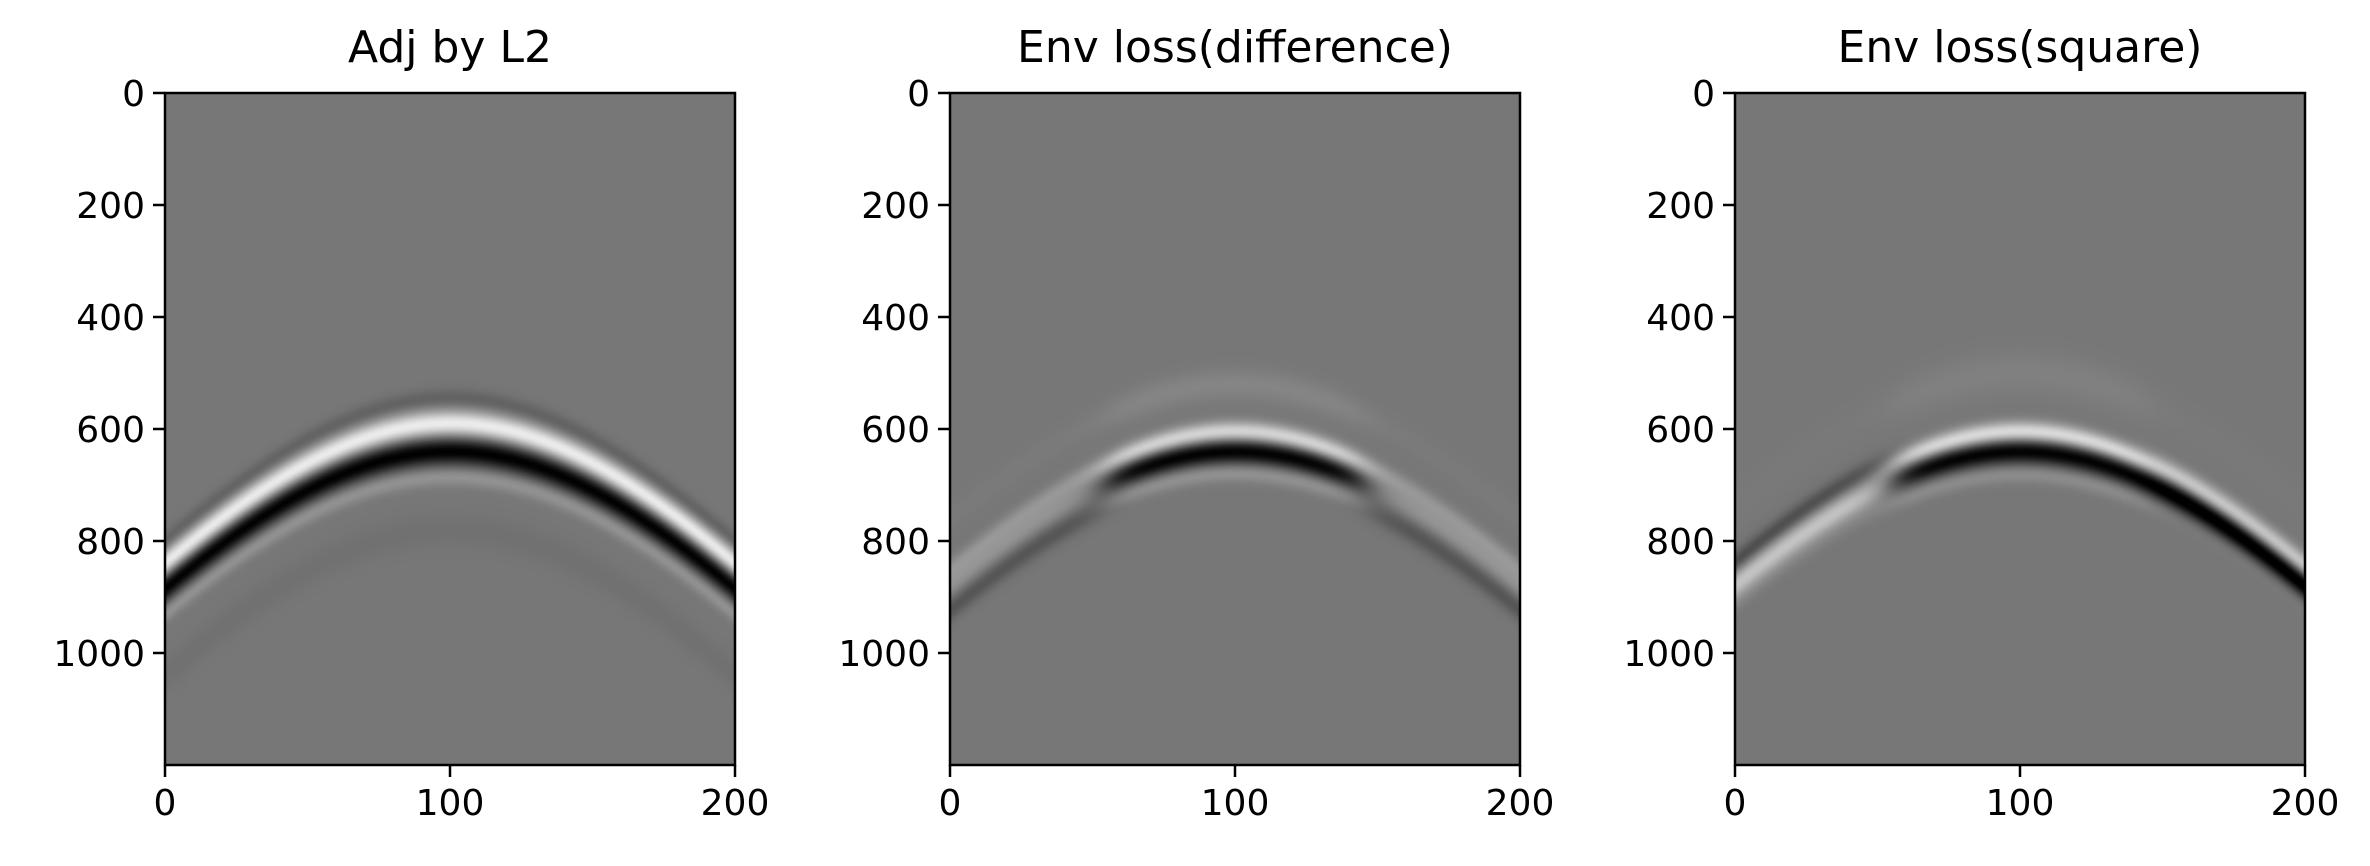 The image size is (2370, 866). What do you see at coordinates (110, 542) in the screenshot?
I see `panel-1-ytick-label-4: 800` at bounding box center [110, 542].